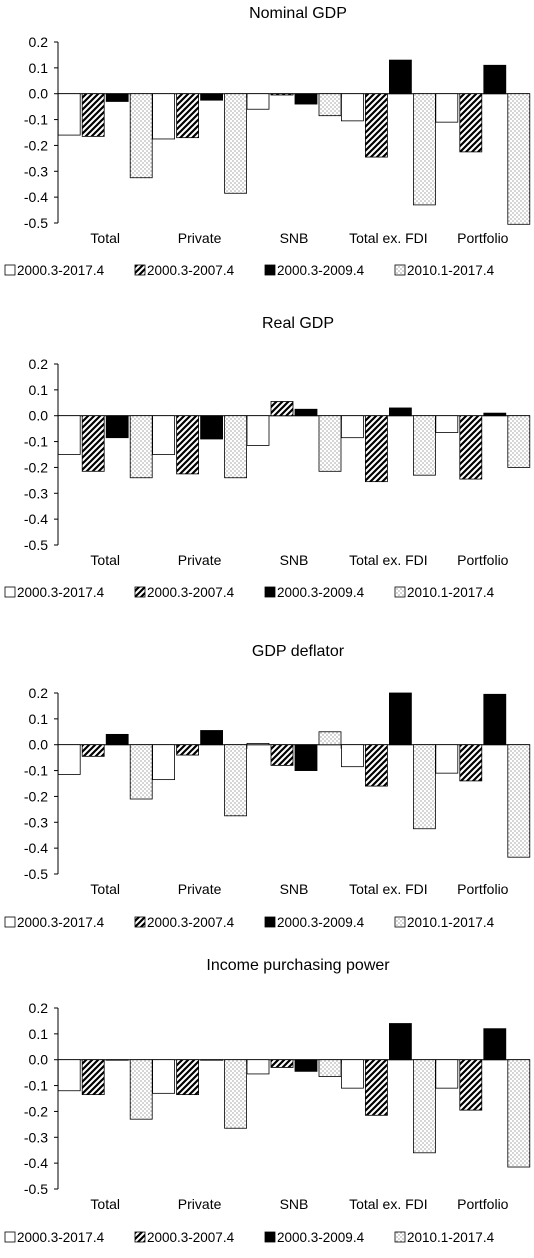  I want to click on legend-label: 2000.3-2007.4, so click(191, 270).